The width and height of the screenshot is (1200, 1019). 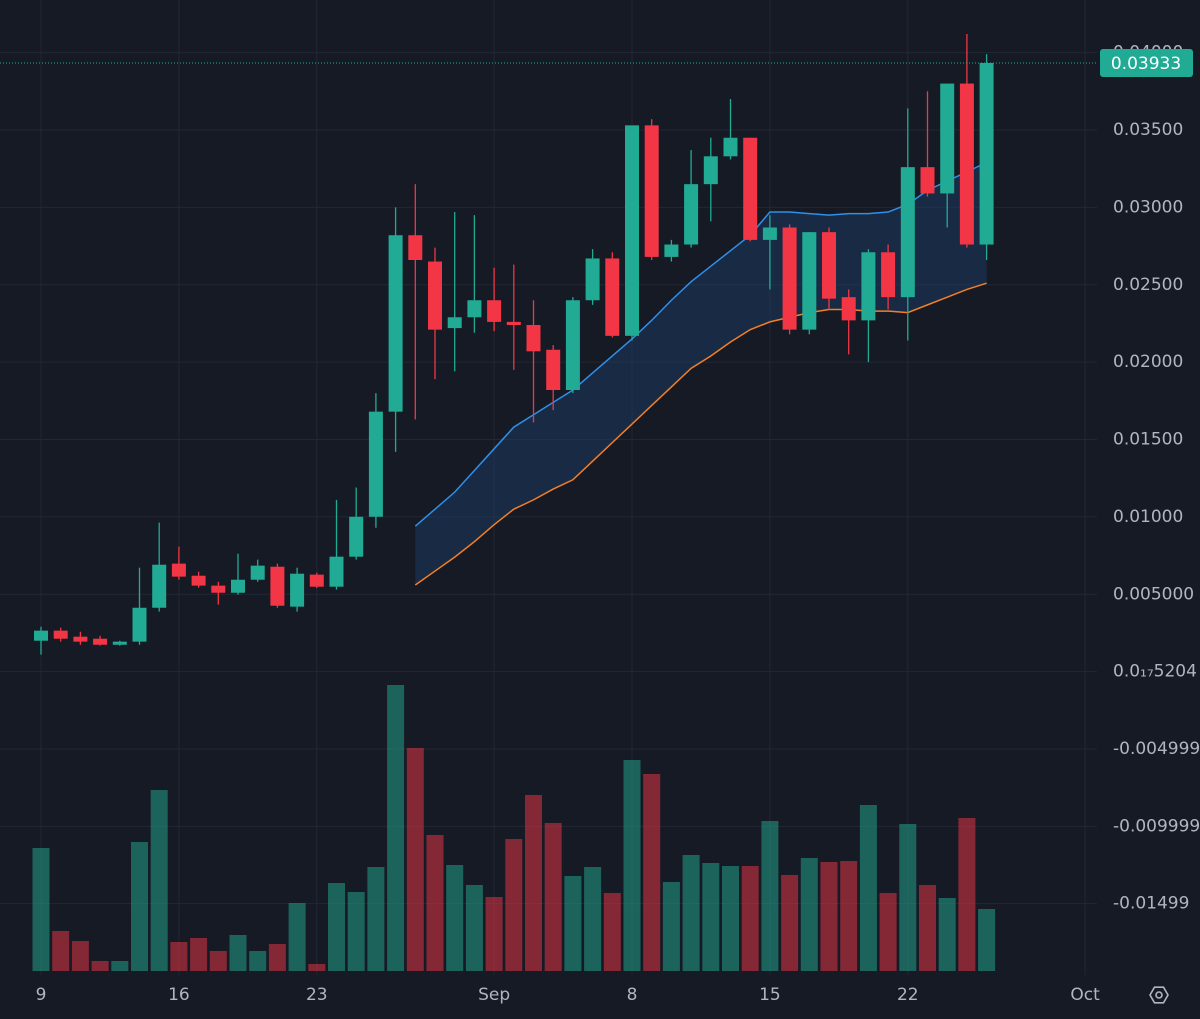 I want to click on y-tick-label: 0.01000, so click(x=1148, y=517).